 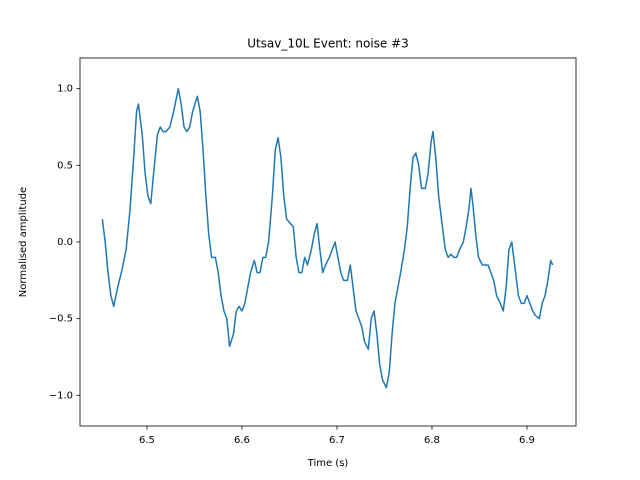 I want to click on x-tick-label: 6.8, so click(x=432, y=440).